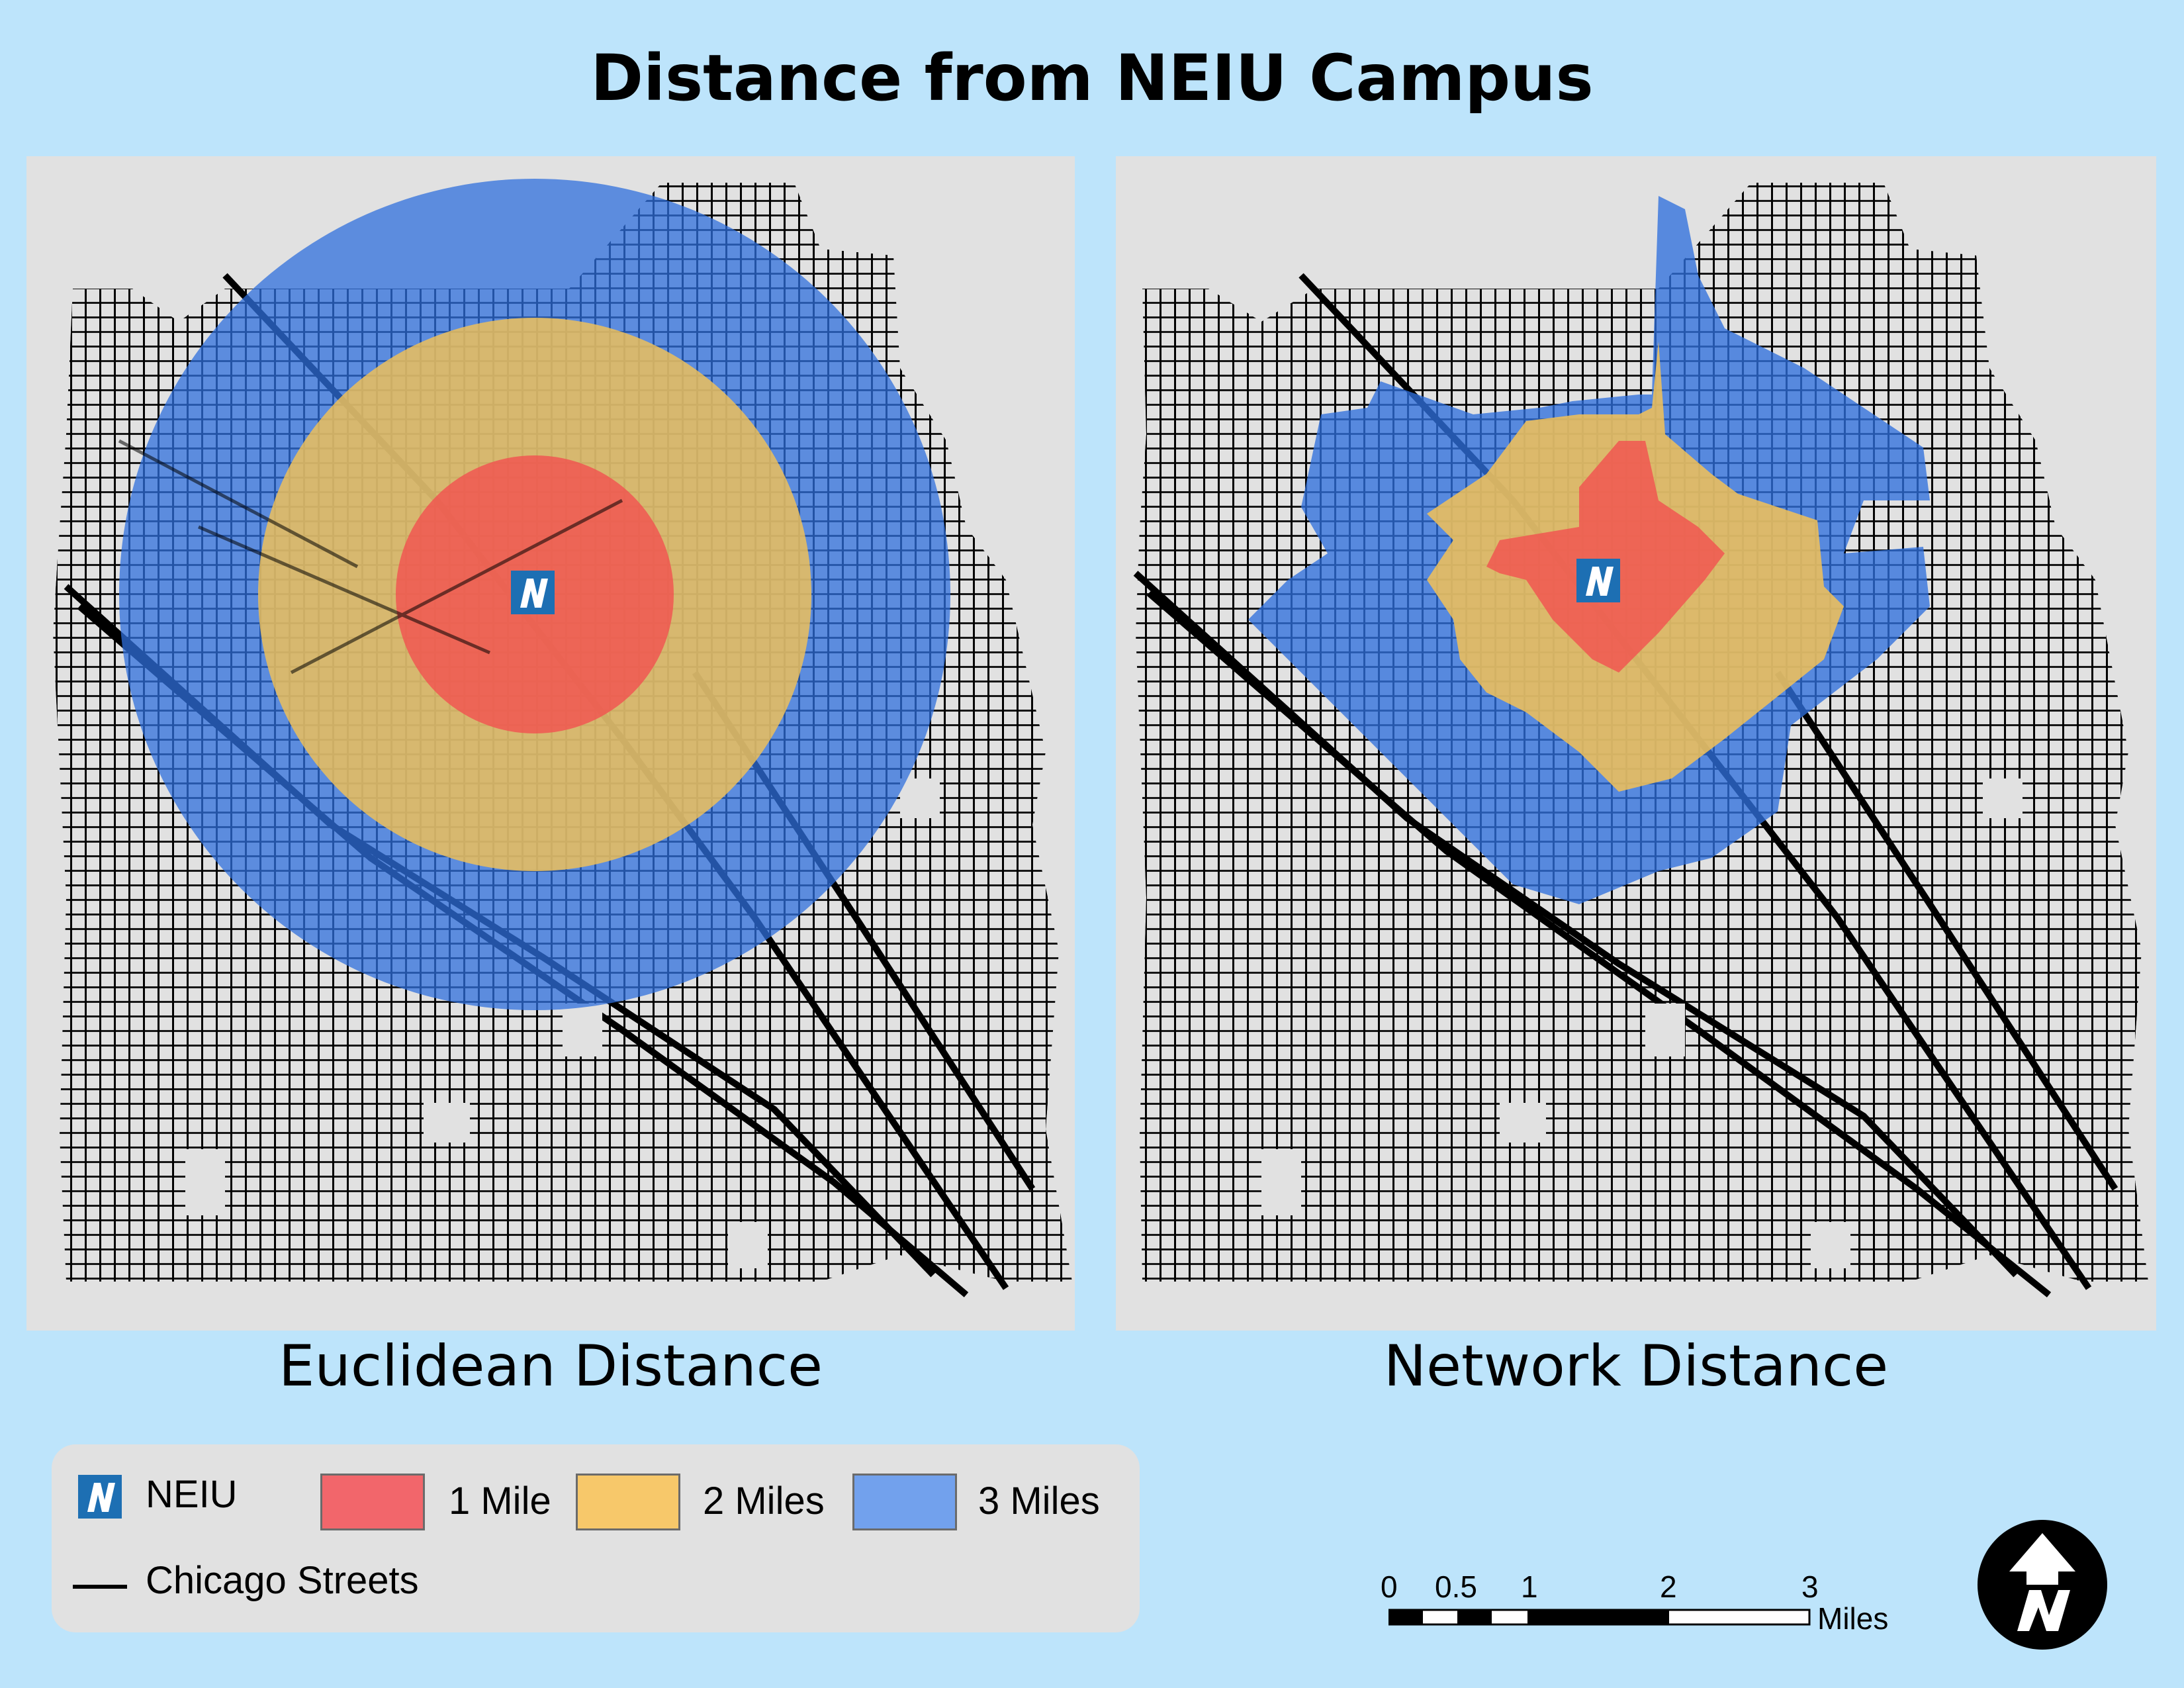  Describe the element at coordinates (764, 1501) in the screenshot. I see `legend-two-mile-label: 2 Miles` at that location.